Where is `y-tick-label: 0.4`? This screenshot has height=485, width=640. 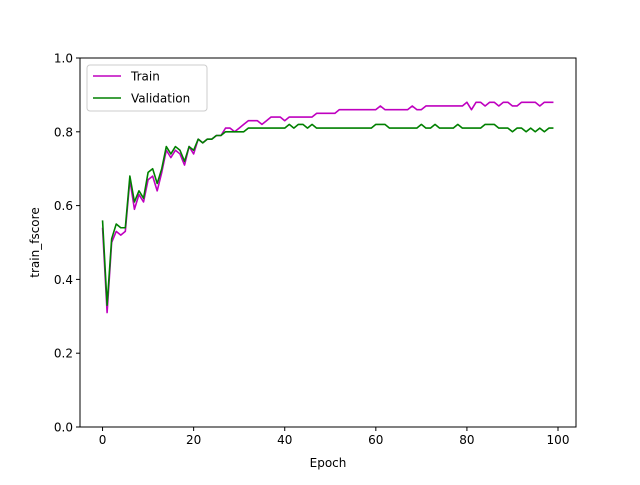 y-tick-label: 0.4 is located at coordinates (63, 280).